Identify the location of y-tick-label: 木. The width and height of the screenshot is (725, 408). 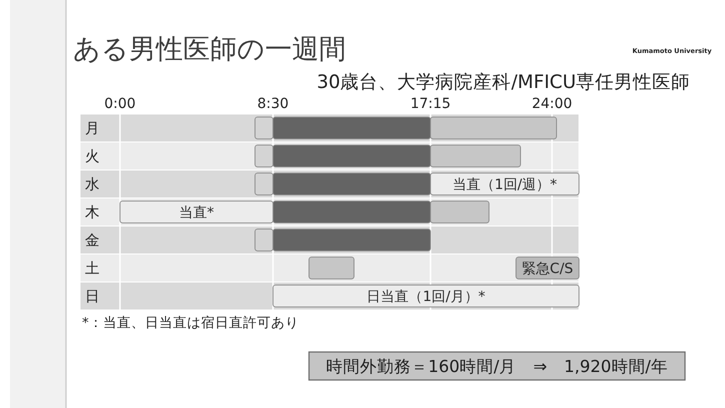
(92, 213).